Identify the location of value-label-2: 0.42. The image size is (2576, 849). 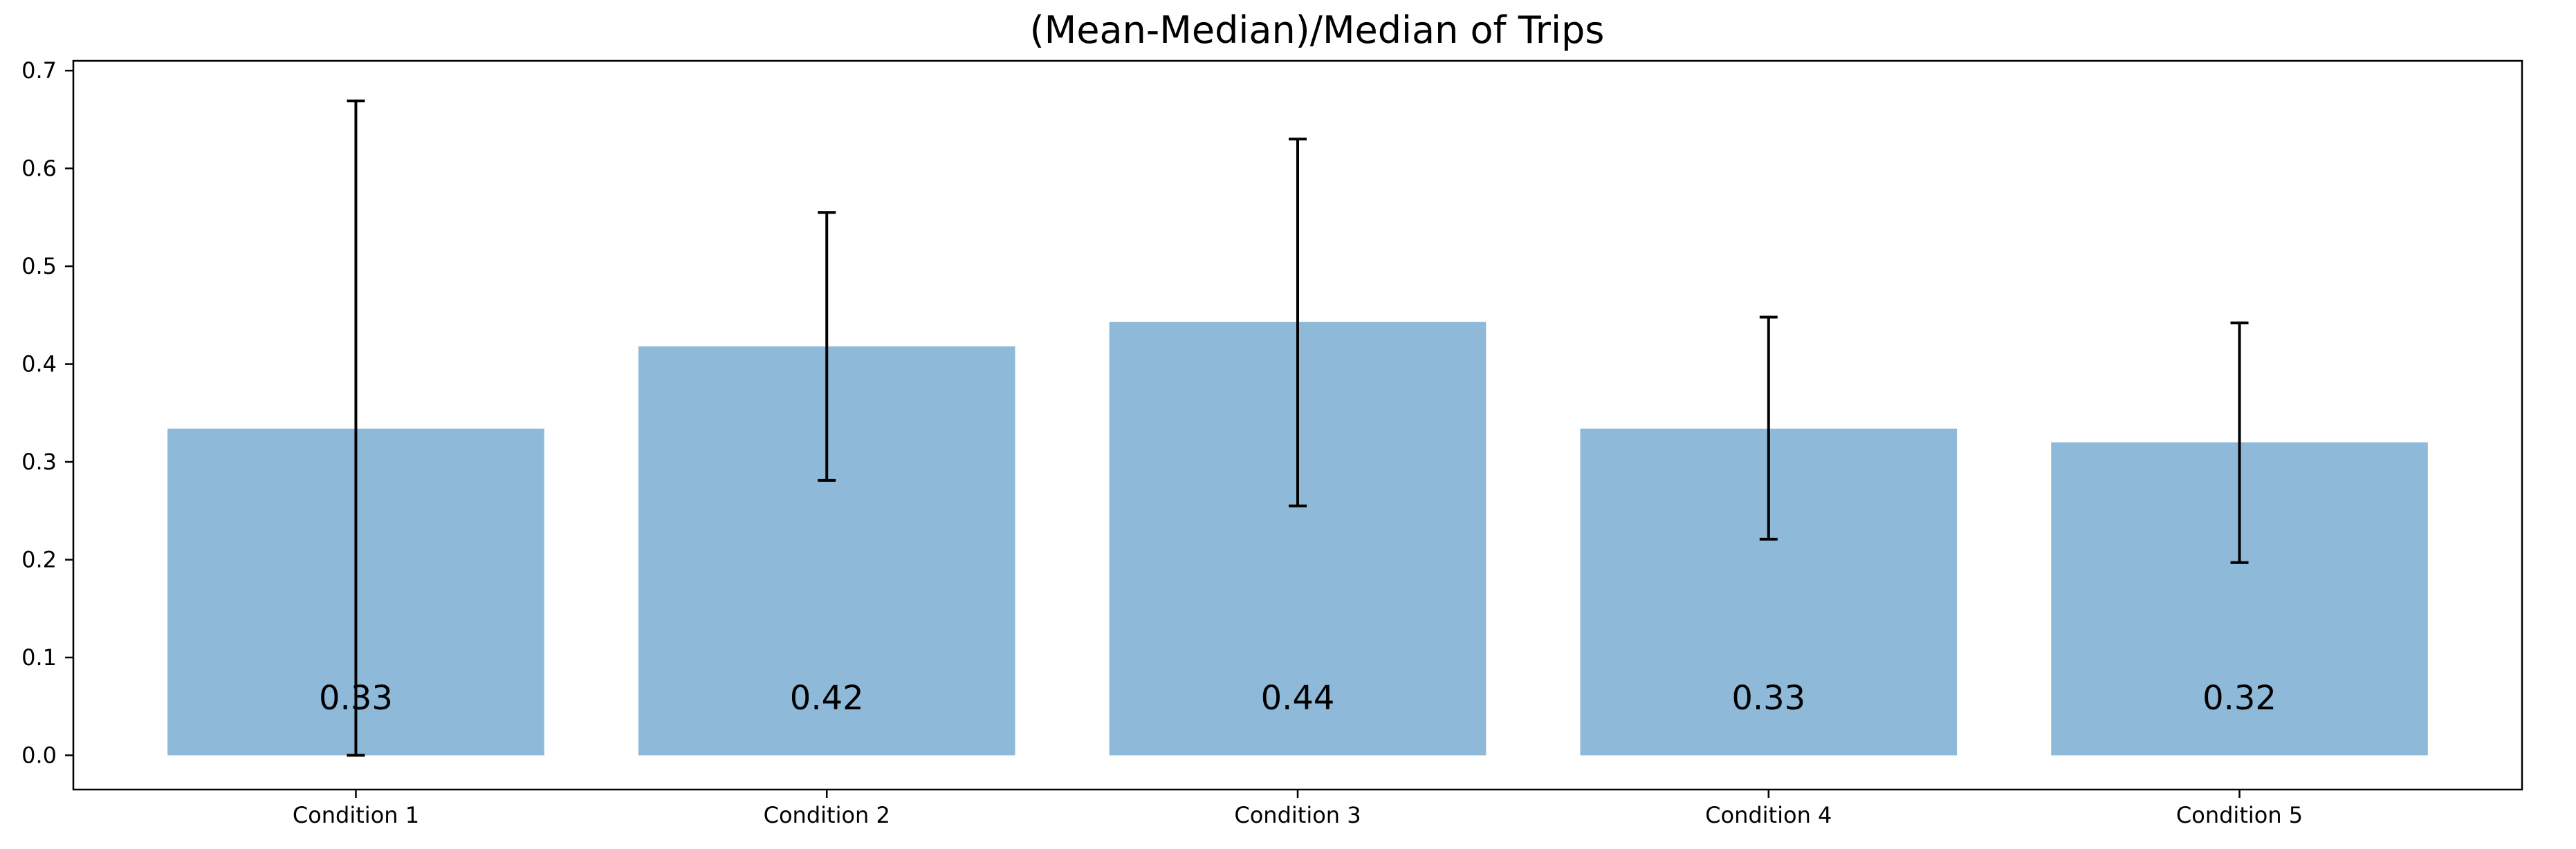
(827, 698).